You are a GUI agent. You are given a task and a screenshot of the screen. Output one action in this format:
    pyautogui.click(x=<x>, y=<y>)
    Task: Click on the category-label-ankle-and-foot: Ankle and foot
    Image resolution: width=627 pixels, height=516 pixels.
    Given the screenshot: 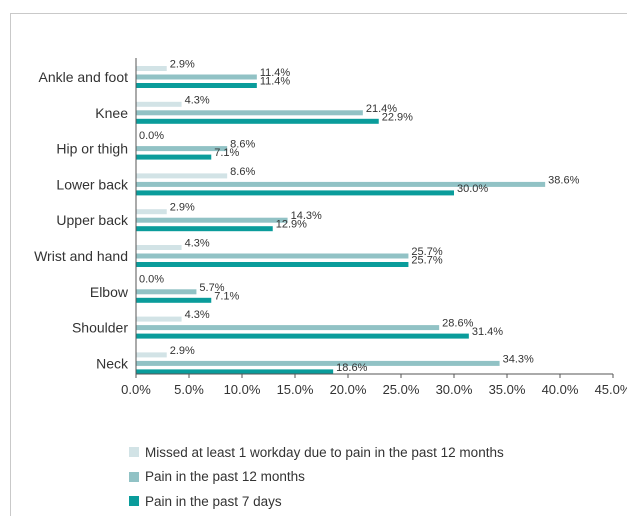 What is the action you would take?
    pyautogui.click(x=83, y=77)
    